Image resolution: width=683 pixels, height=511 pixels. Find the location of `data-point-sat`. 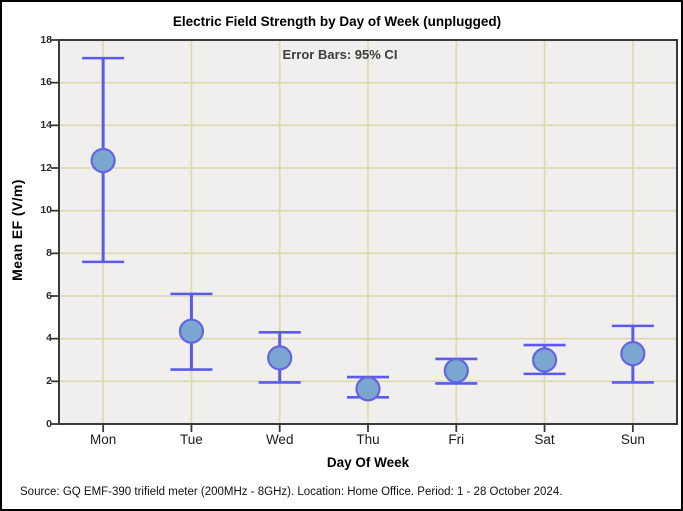

data-point-sat is located at coordinates (544, 360).